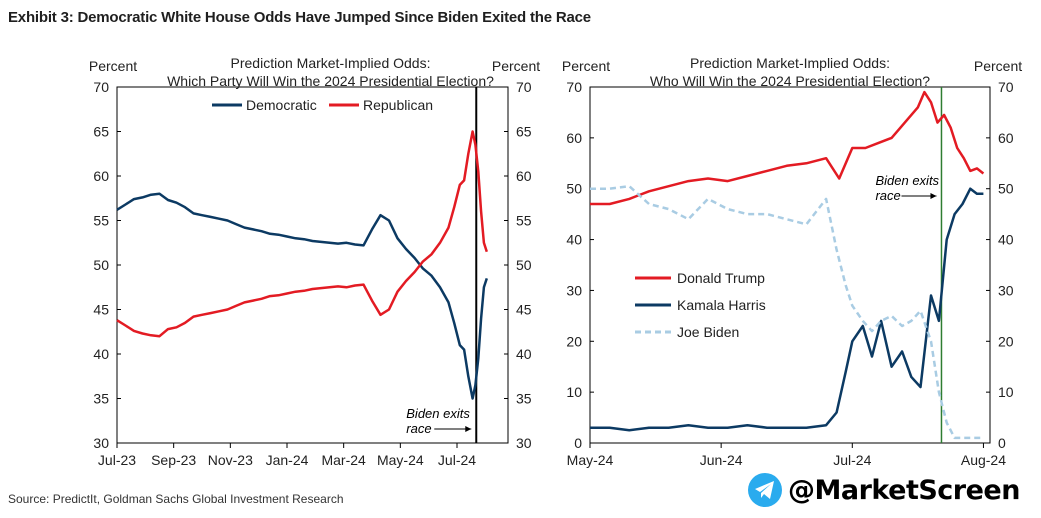 Image resolution: width=1041 pixels, height=518 pixels. What do you see at coordinates (586, 66) in the screenshot?
I see `c2-ylabel-left: Percent` at bounding box center [586, 66].